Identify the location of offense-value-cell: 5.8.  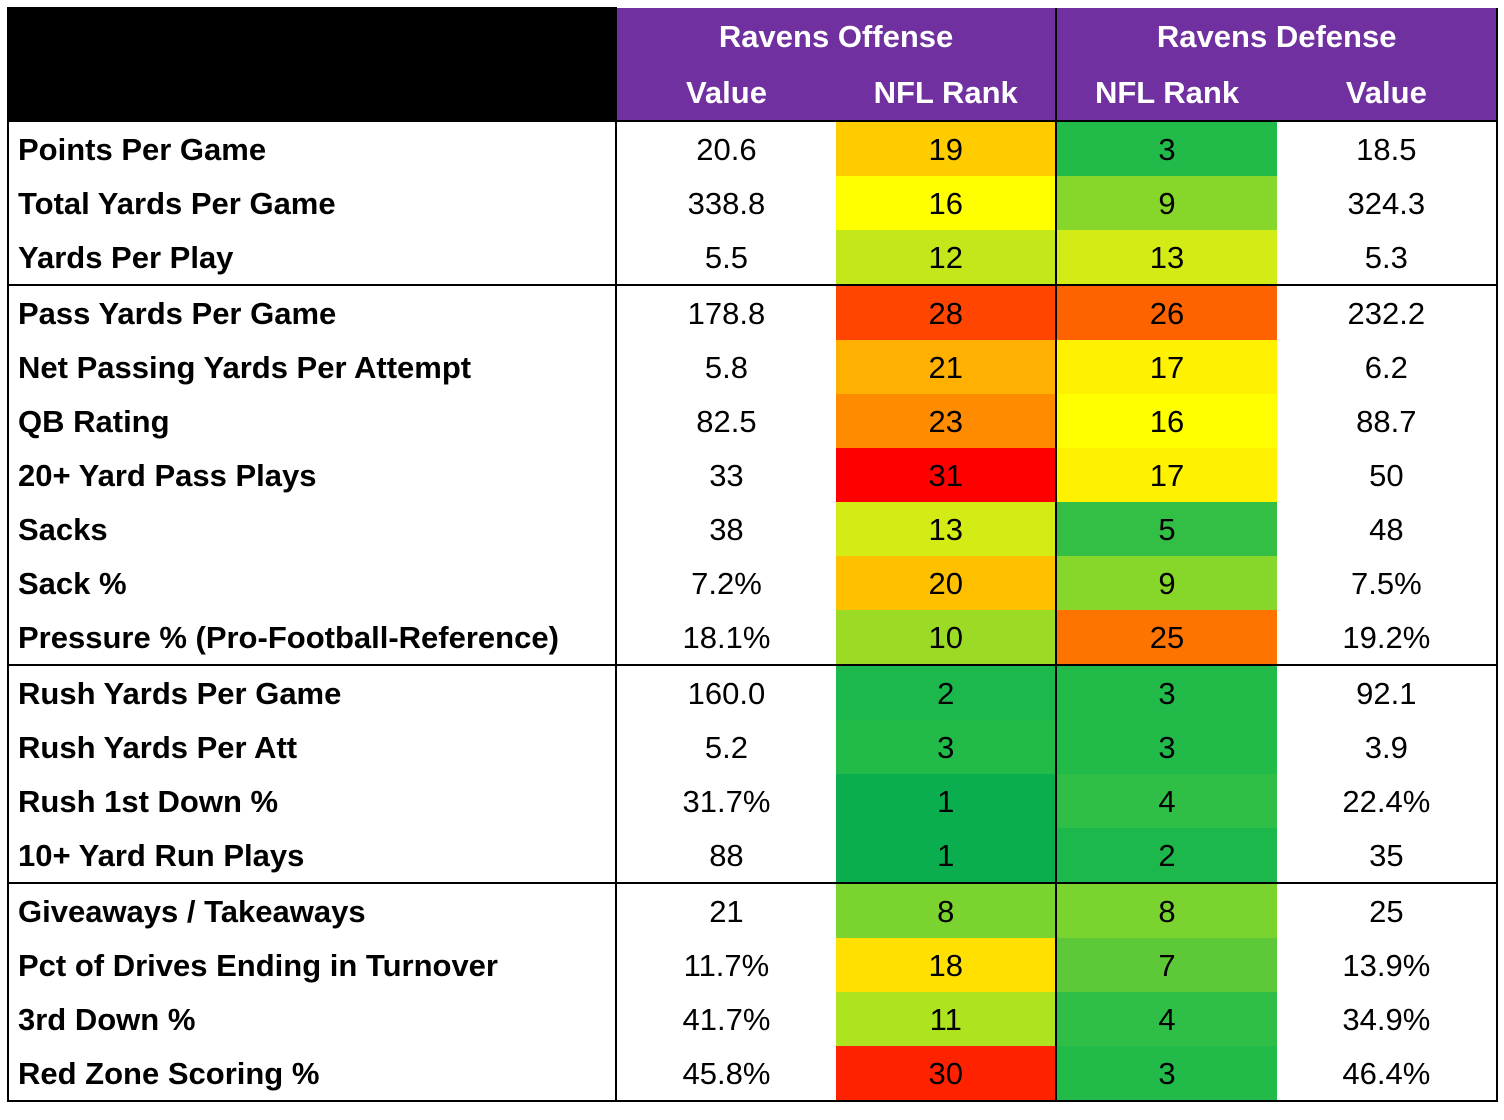
(726, 367).